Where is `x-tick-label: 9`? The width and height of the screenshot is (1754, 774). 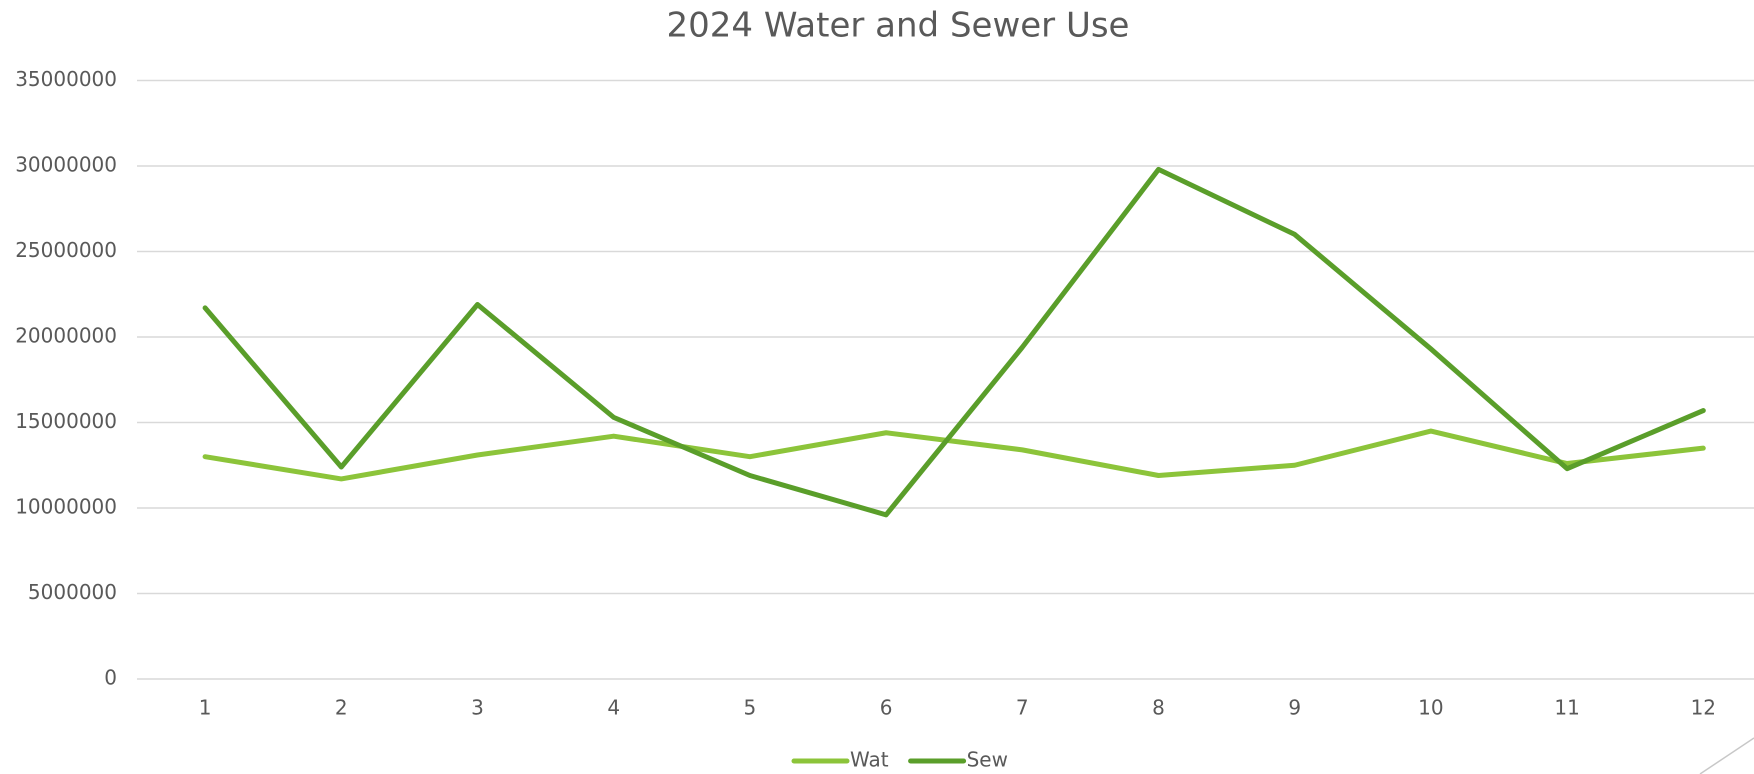
x-tick-label: 9 is located at coordinates (1294, 708).